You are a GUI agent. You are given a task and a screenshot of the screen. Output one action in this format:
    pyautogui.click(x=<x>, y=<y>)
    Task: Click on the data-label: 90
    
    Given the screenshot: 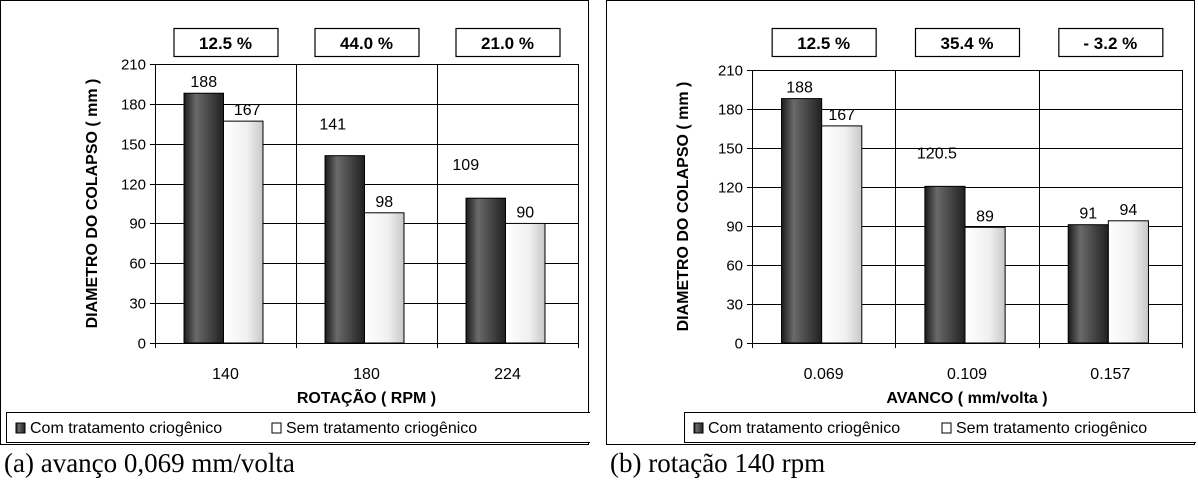 What is the action you would take?
    pyautogui.click(x=525, y=212)
    